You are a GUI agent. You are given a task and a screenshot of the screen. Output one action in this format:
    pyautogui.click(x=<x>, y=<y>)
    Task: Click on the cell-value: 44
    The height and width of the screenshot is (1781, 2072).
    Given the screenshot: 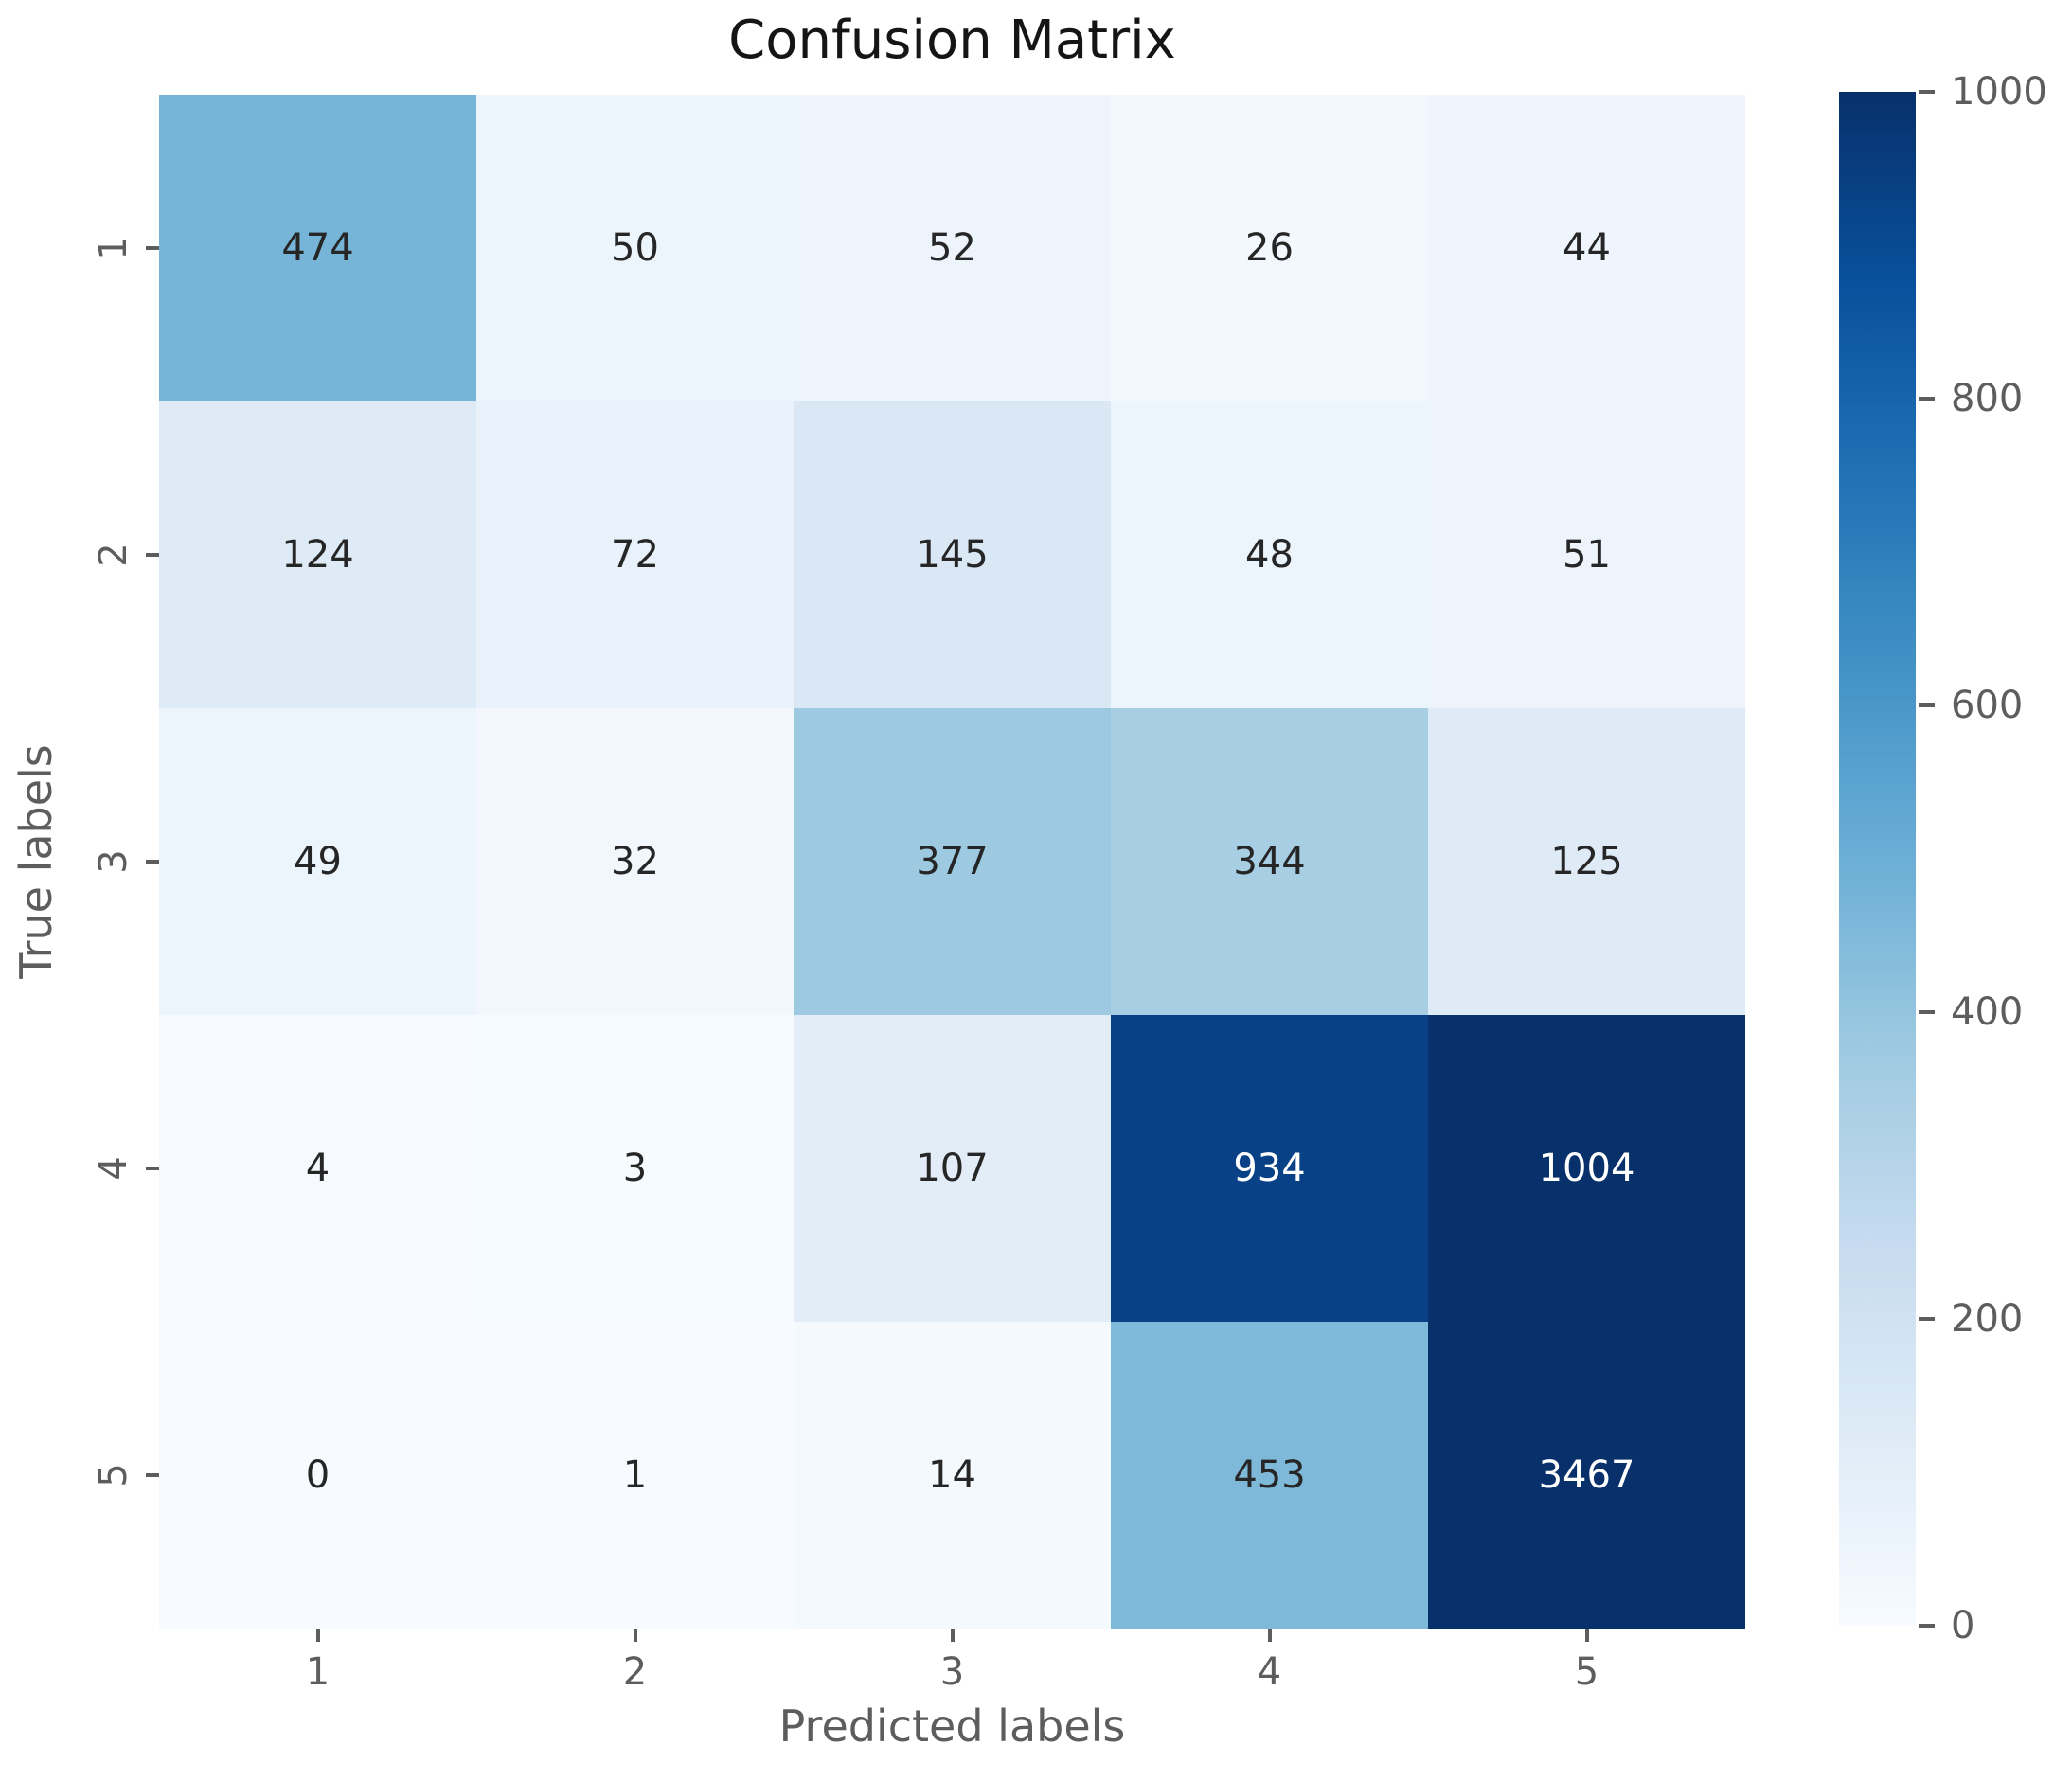 What is the action you would take?
    pyautogui.click(x=1587, y=248)
    